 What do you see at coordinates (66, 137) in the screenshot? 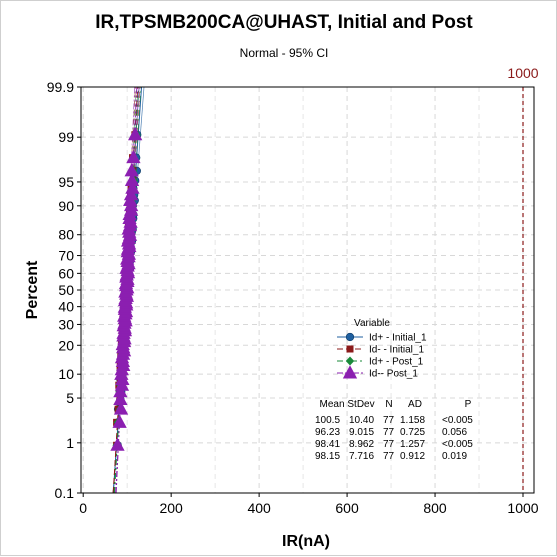
I see `y-tick-label: 99` at bounding box center [66, 137].